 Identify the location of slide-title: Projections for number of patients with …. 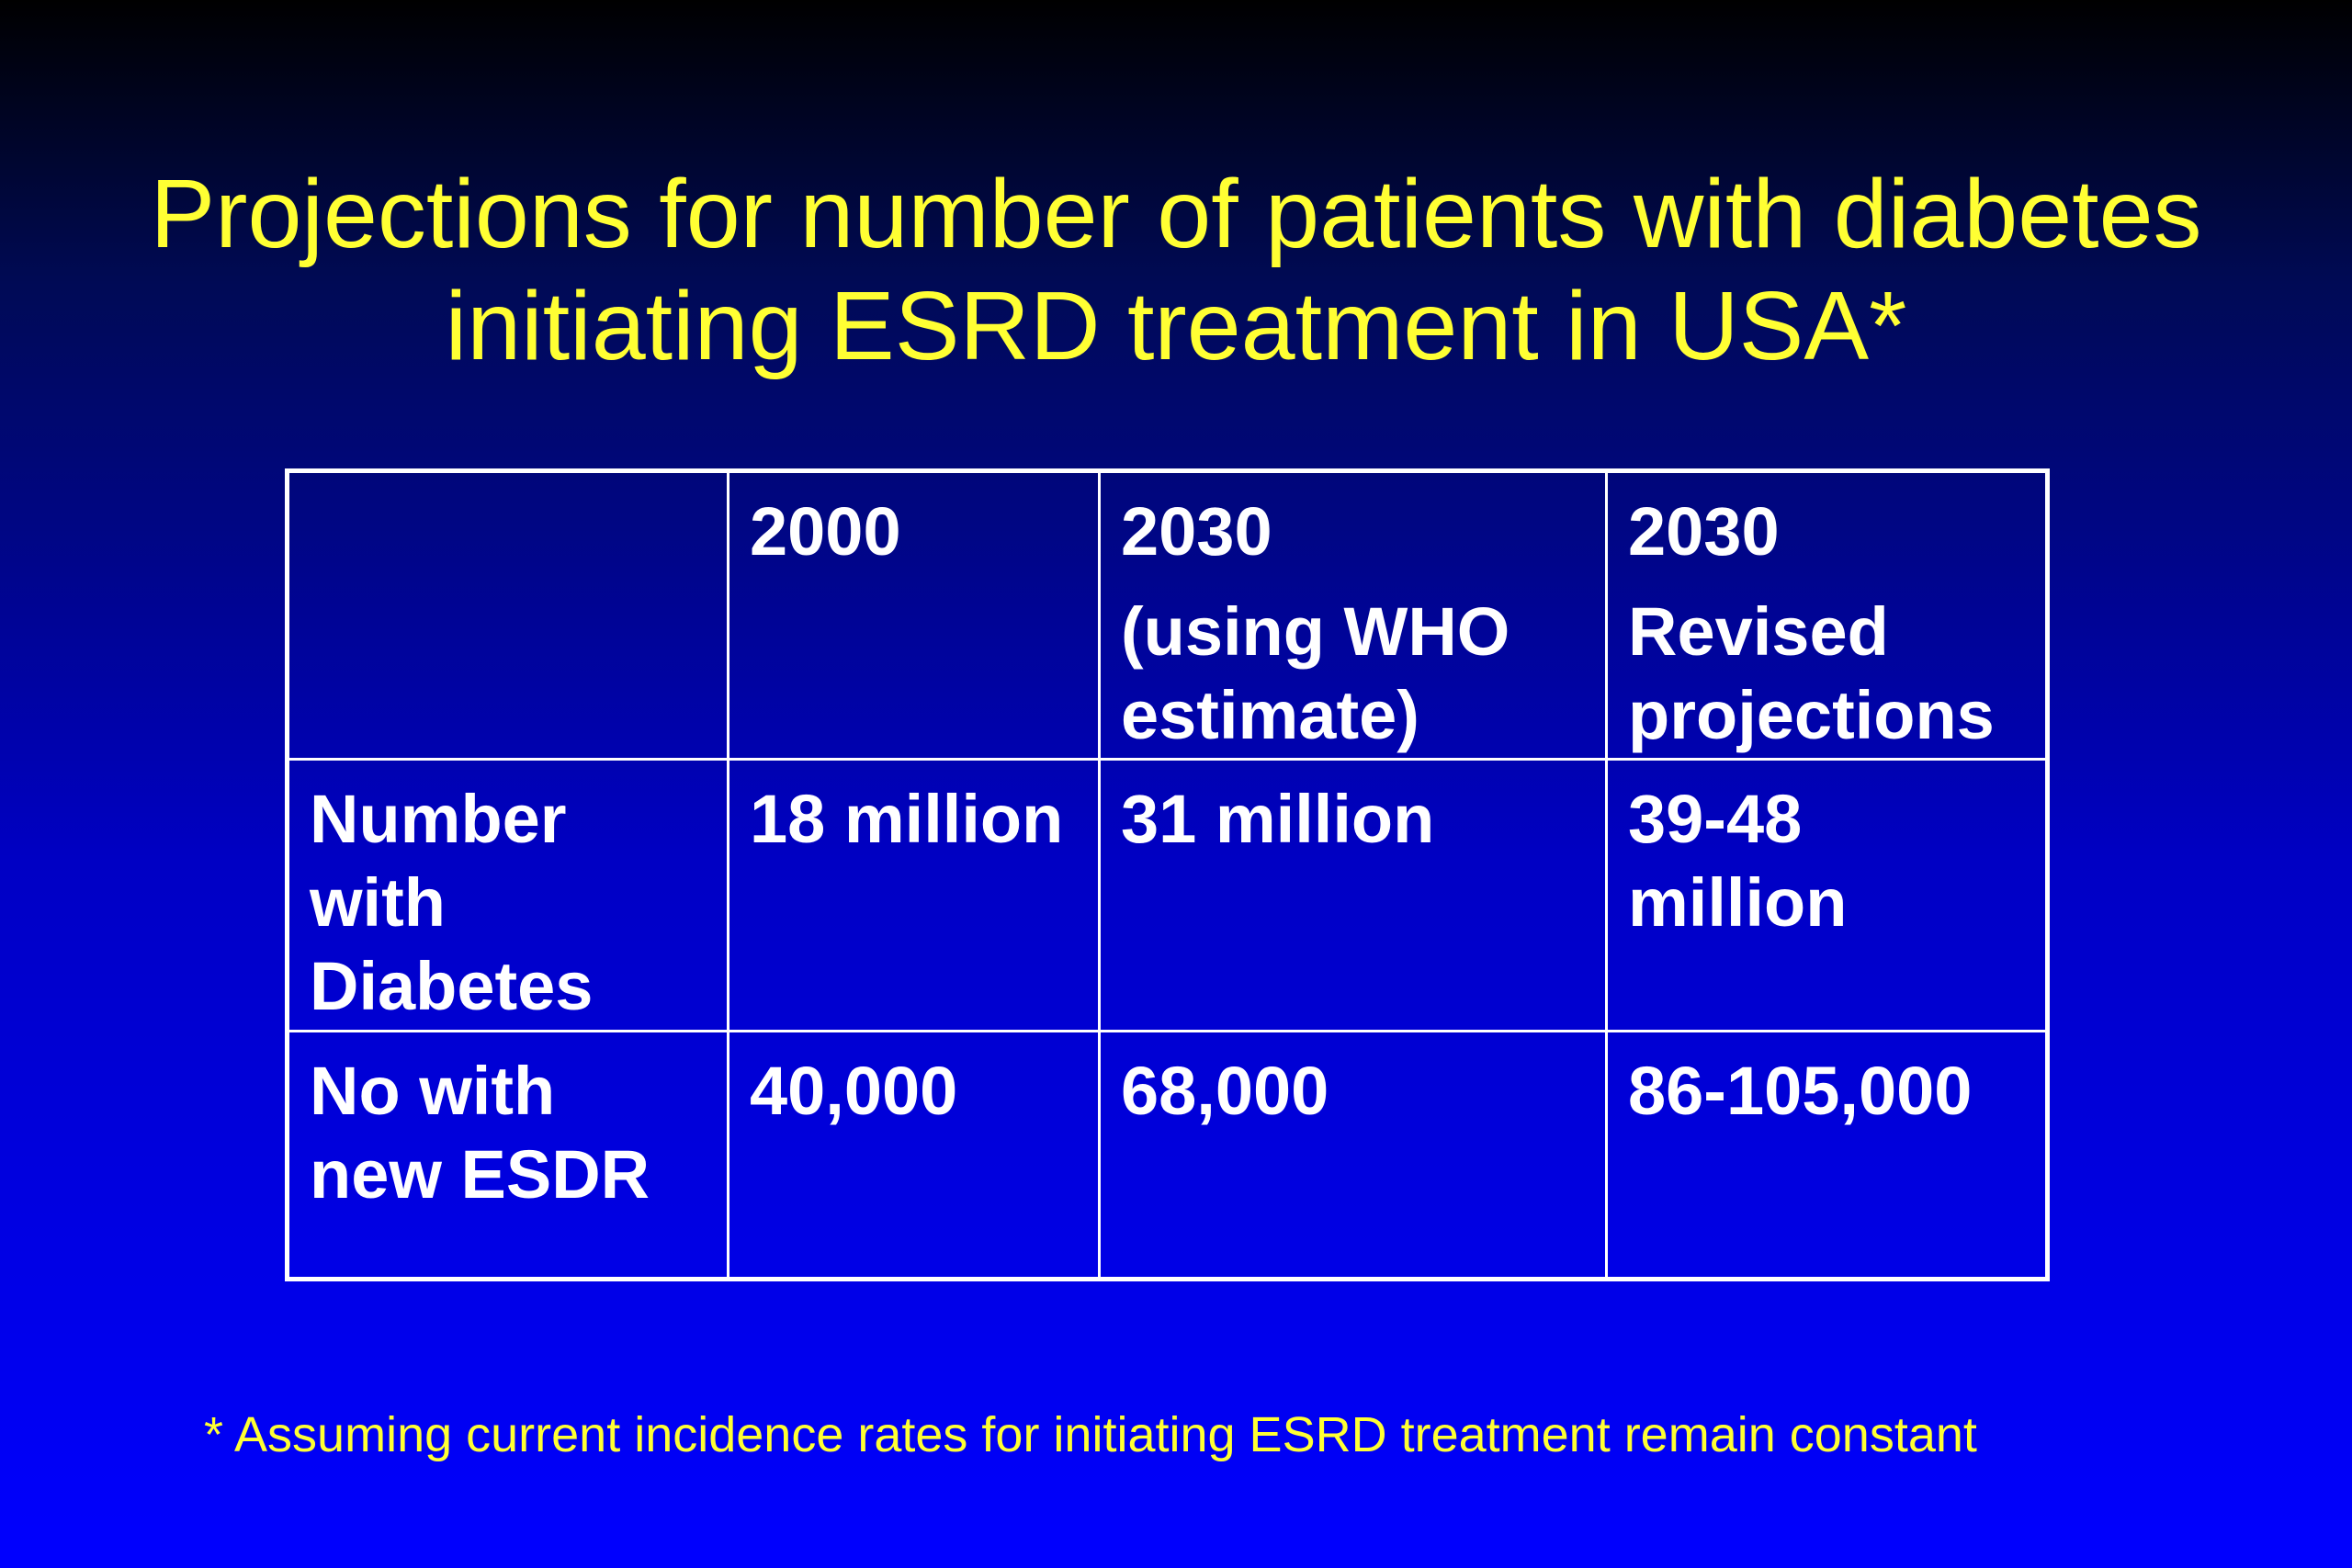
(1176, 270).